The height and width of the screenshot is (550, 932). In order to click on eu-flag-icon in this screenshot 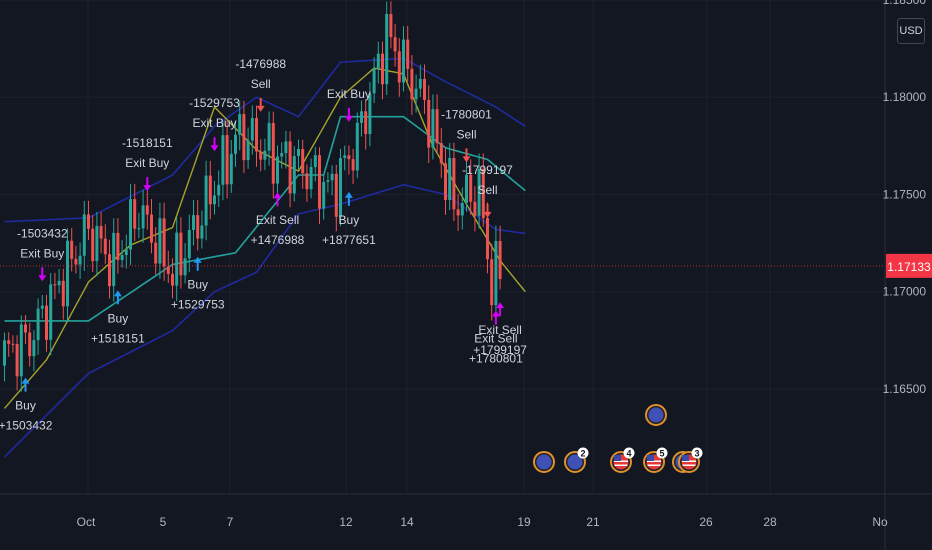, I will do `click(575, 462)`.